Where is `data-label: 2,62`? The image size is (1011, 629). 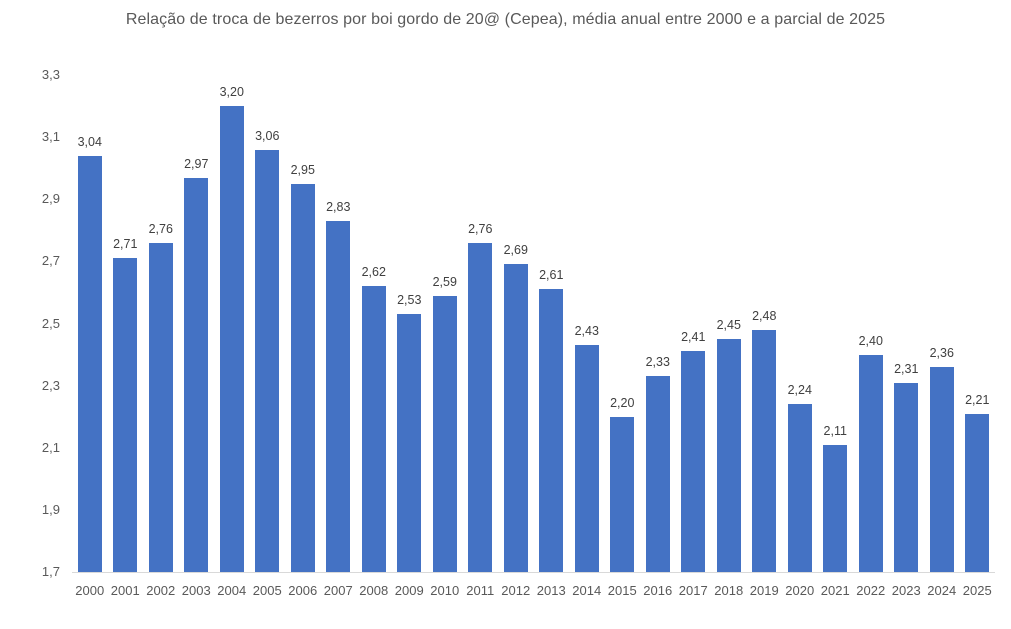 data-label: 2,62 is located at coordinates (373, 272).